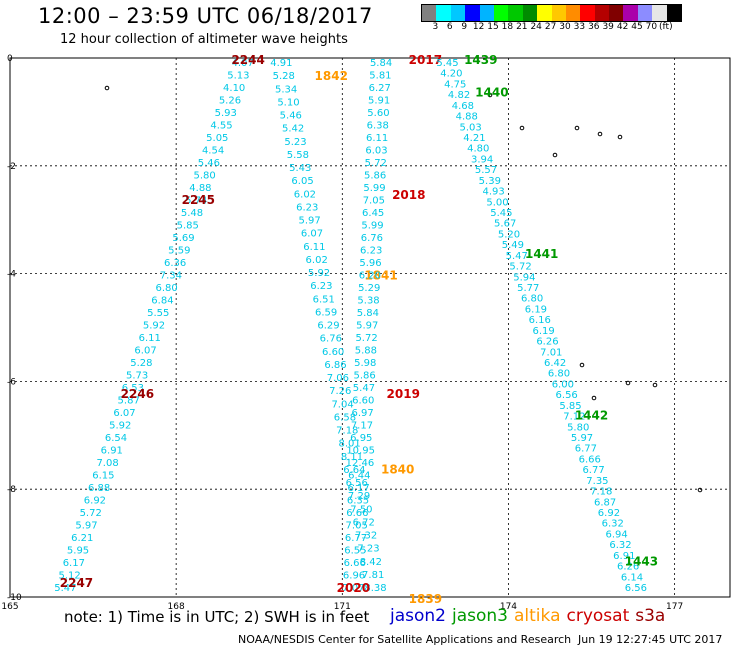 The height and width of the screenshot is (650, 740). Describe the element at coordinates (425, 599) in the screenshot. I see `pass-time-label: 1839` at that location.